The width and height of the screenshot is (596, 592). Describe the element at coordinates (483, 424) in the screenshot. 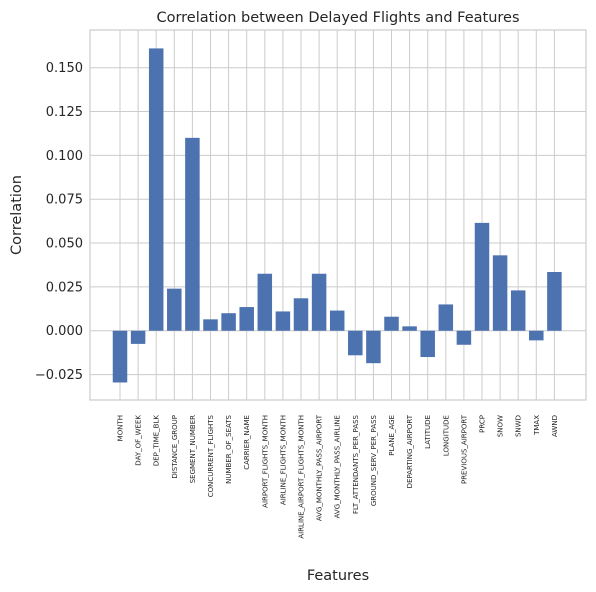

I see `x-tick-label: PRCP` at that location.